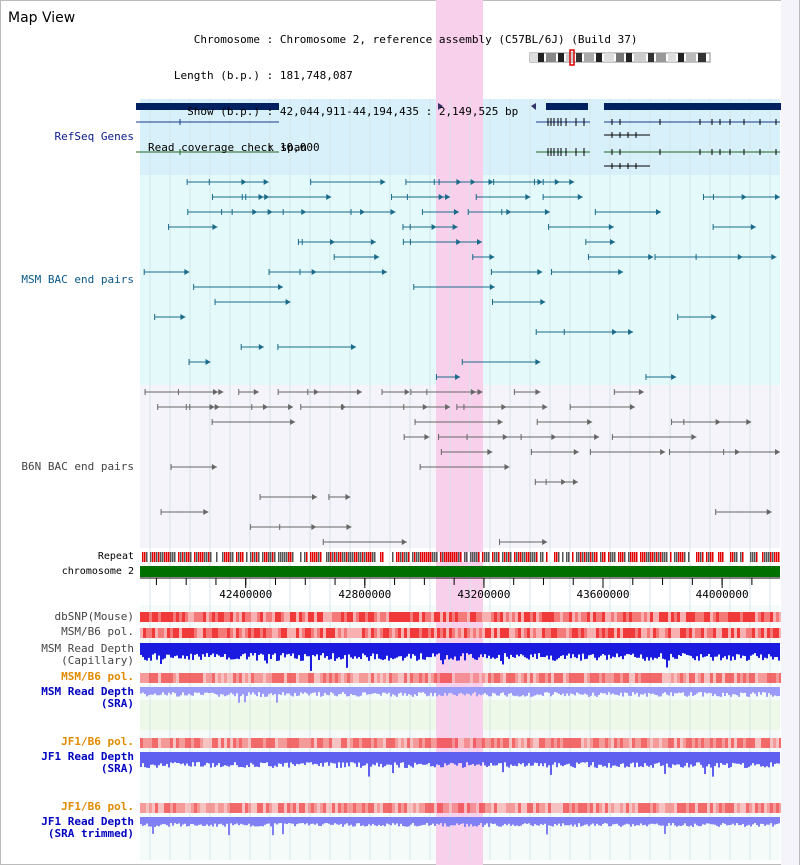 This screenshot has width=800, height=865. What do you see at coordinates (94, 136) in the screenshot?
I see `label-refseq-genes: RefSeq Genes` at bounding box center [94, 136].